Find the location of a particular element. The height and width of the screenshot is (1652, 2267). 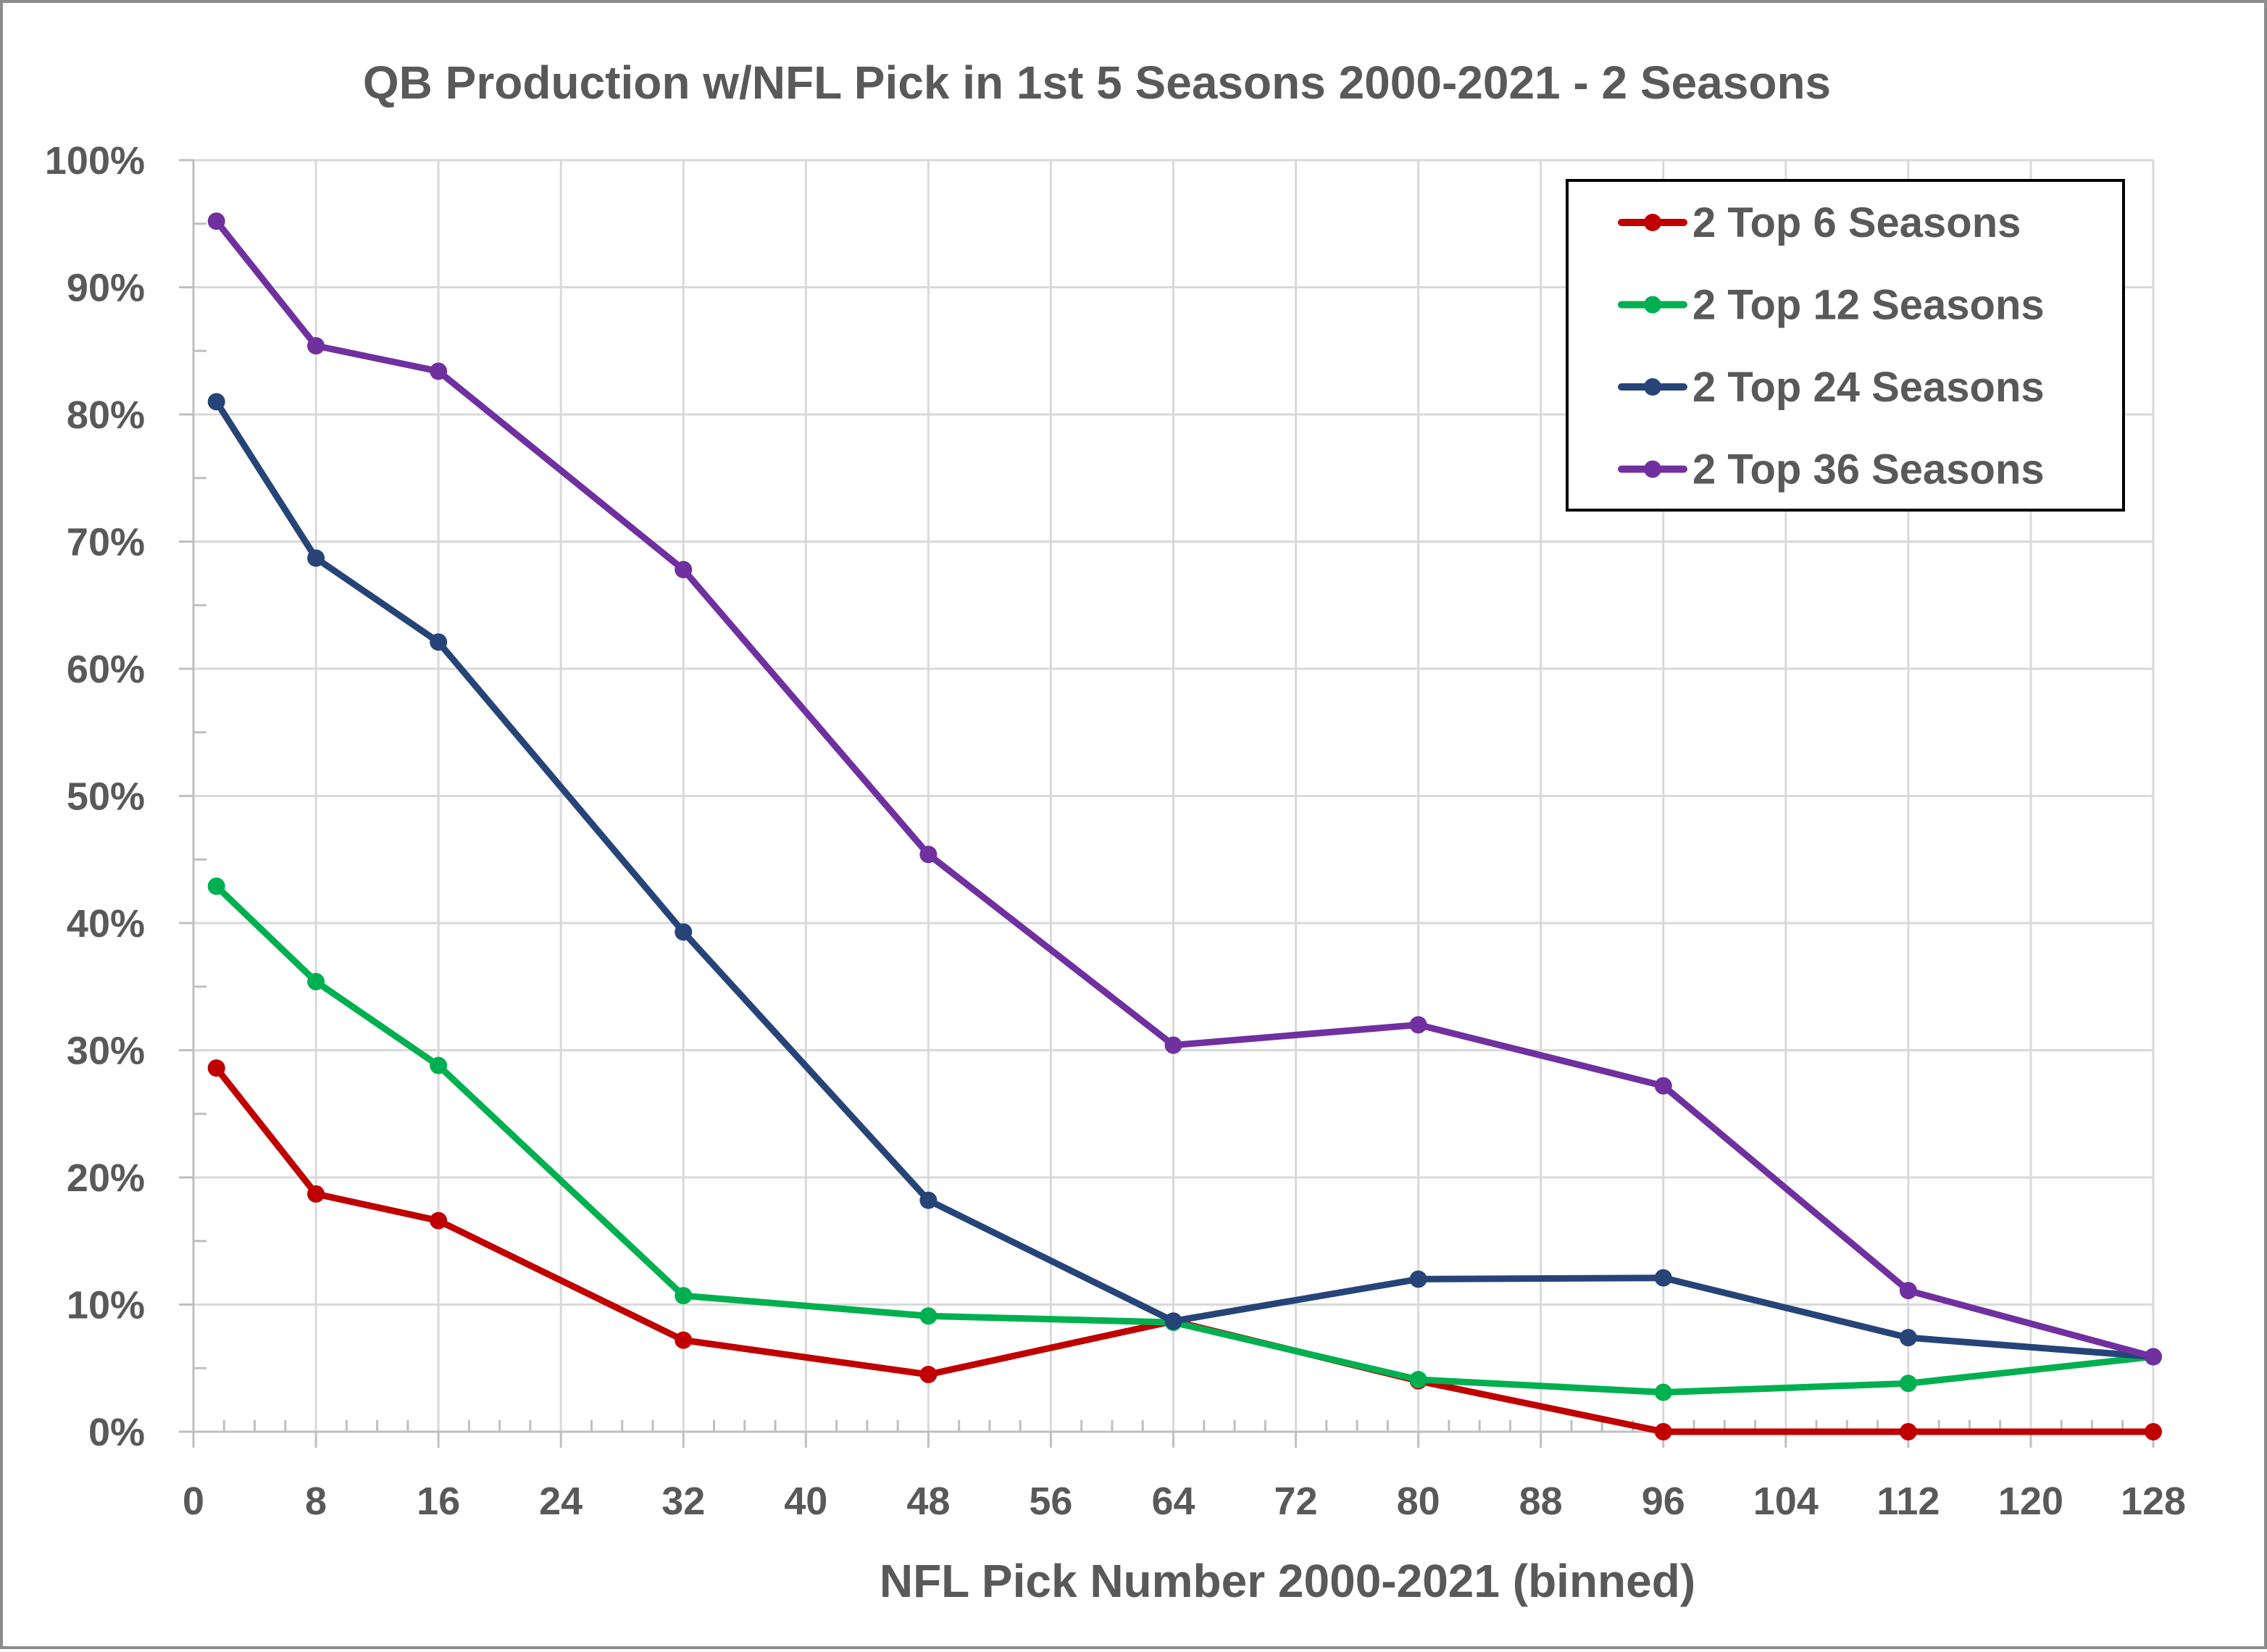

x-tick-label: 0 is located at coordinates (193, 1502).